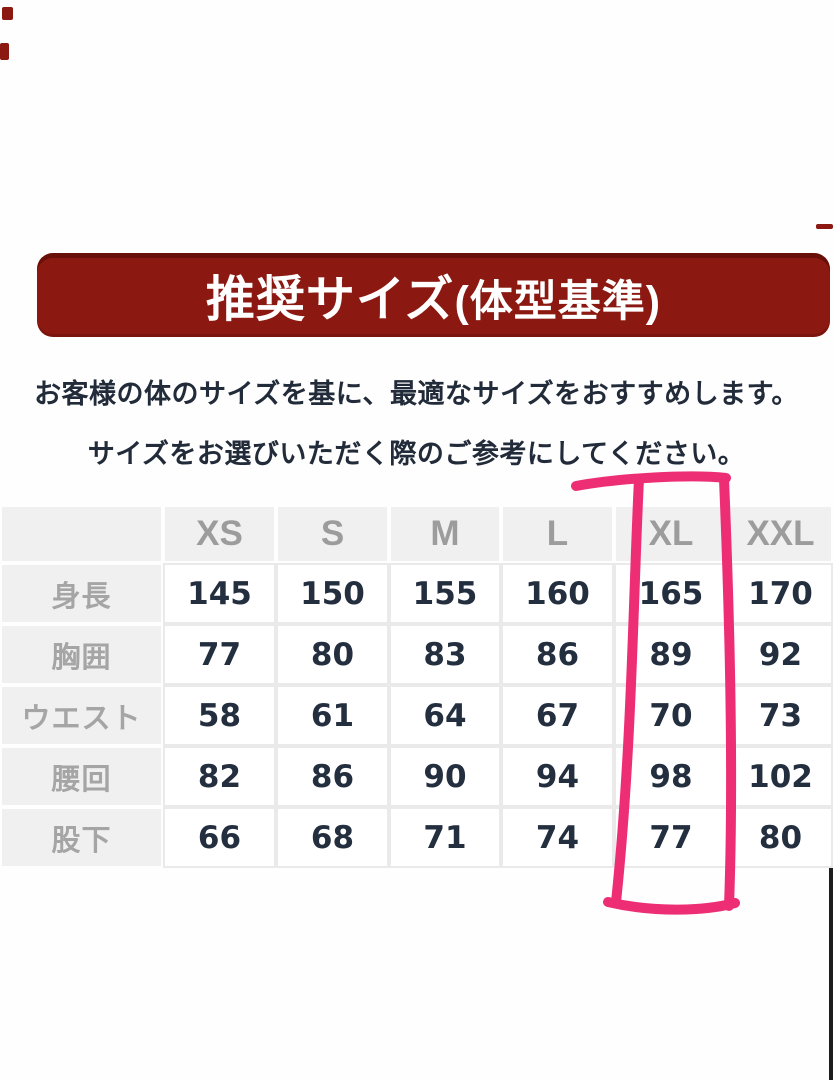 The height and width of the screenshot is (1080, 833). Describe the element at coordinates (780, 776) in the screenshot. I see `size-value-cell: 102` at that location.